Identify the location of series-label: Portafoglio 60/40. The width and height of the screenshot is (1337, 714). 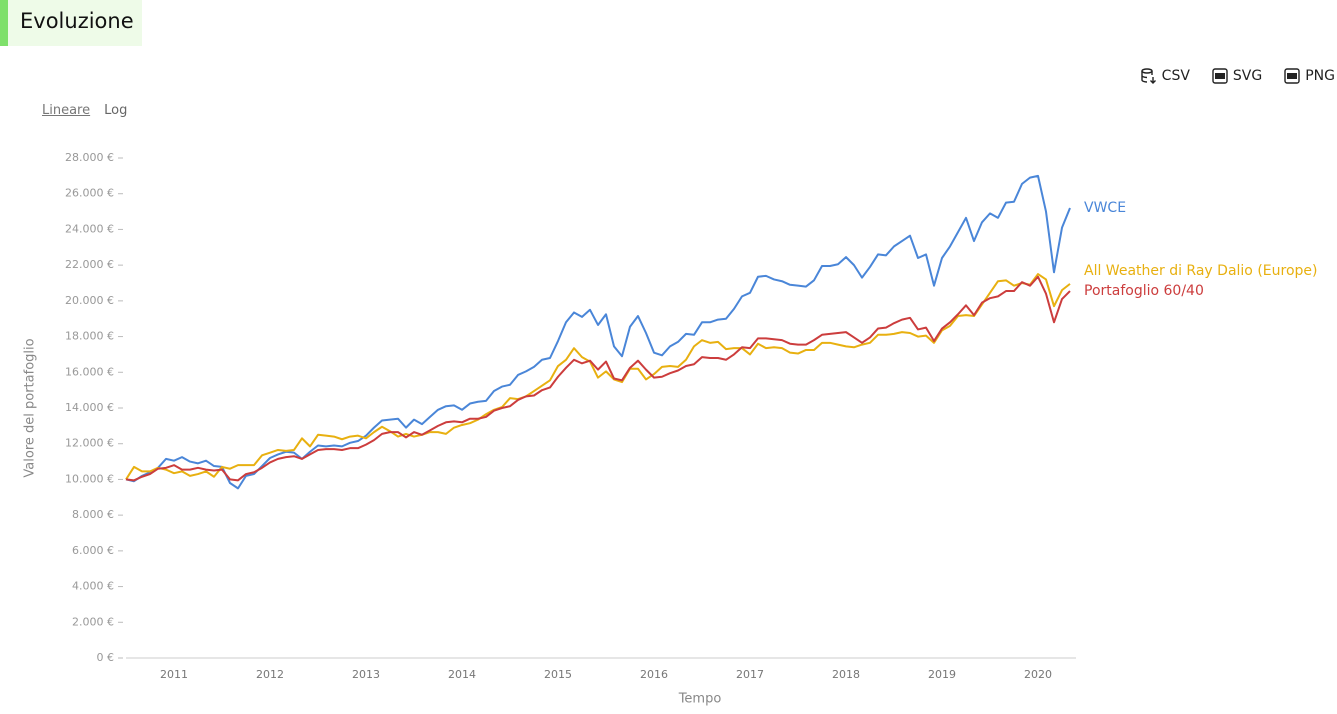
(1144, 291).